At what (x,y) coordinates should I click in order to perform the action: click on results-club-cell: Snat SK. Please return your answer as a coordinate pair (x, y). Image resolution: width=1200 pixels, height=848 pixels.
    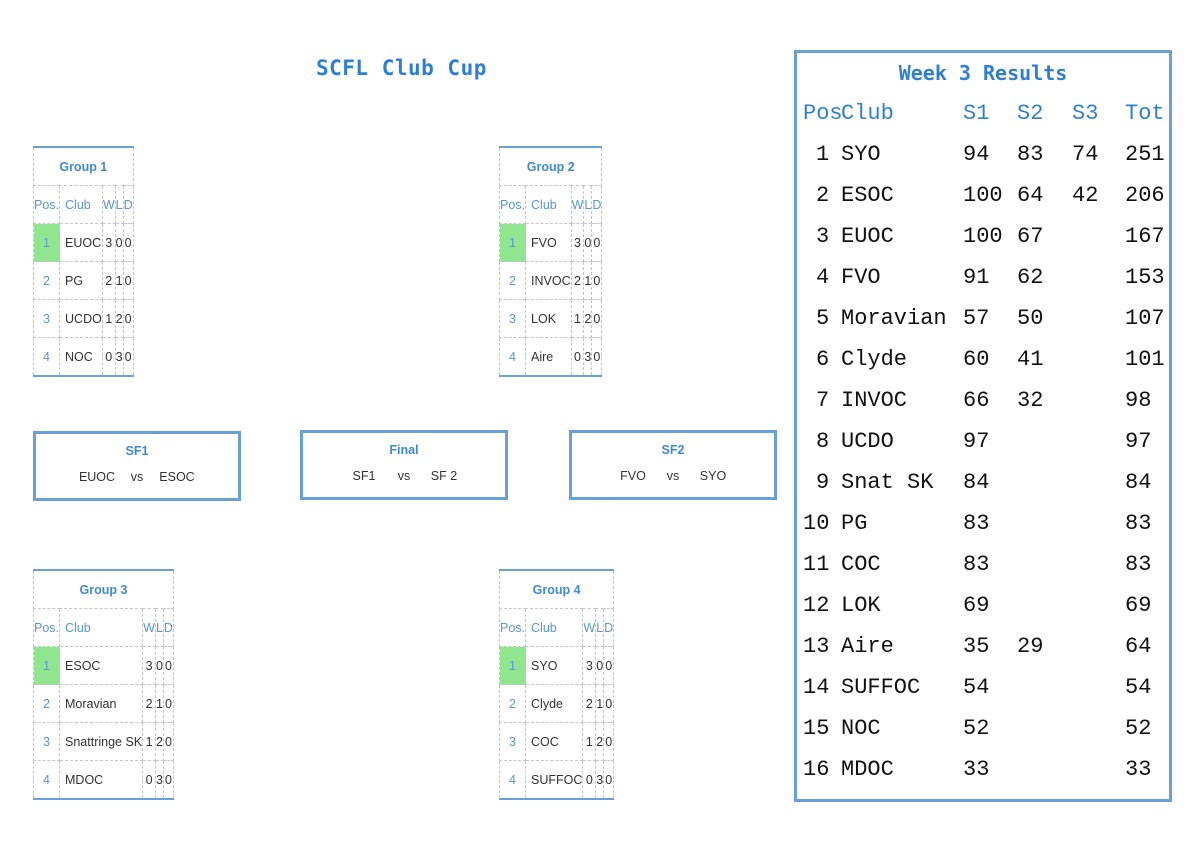
    Looking at the image, I should click on (887, 482).